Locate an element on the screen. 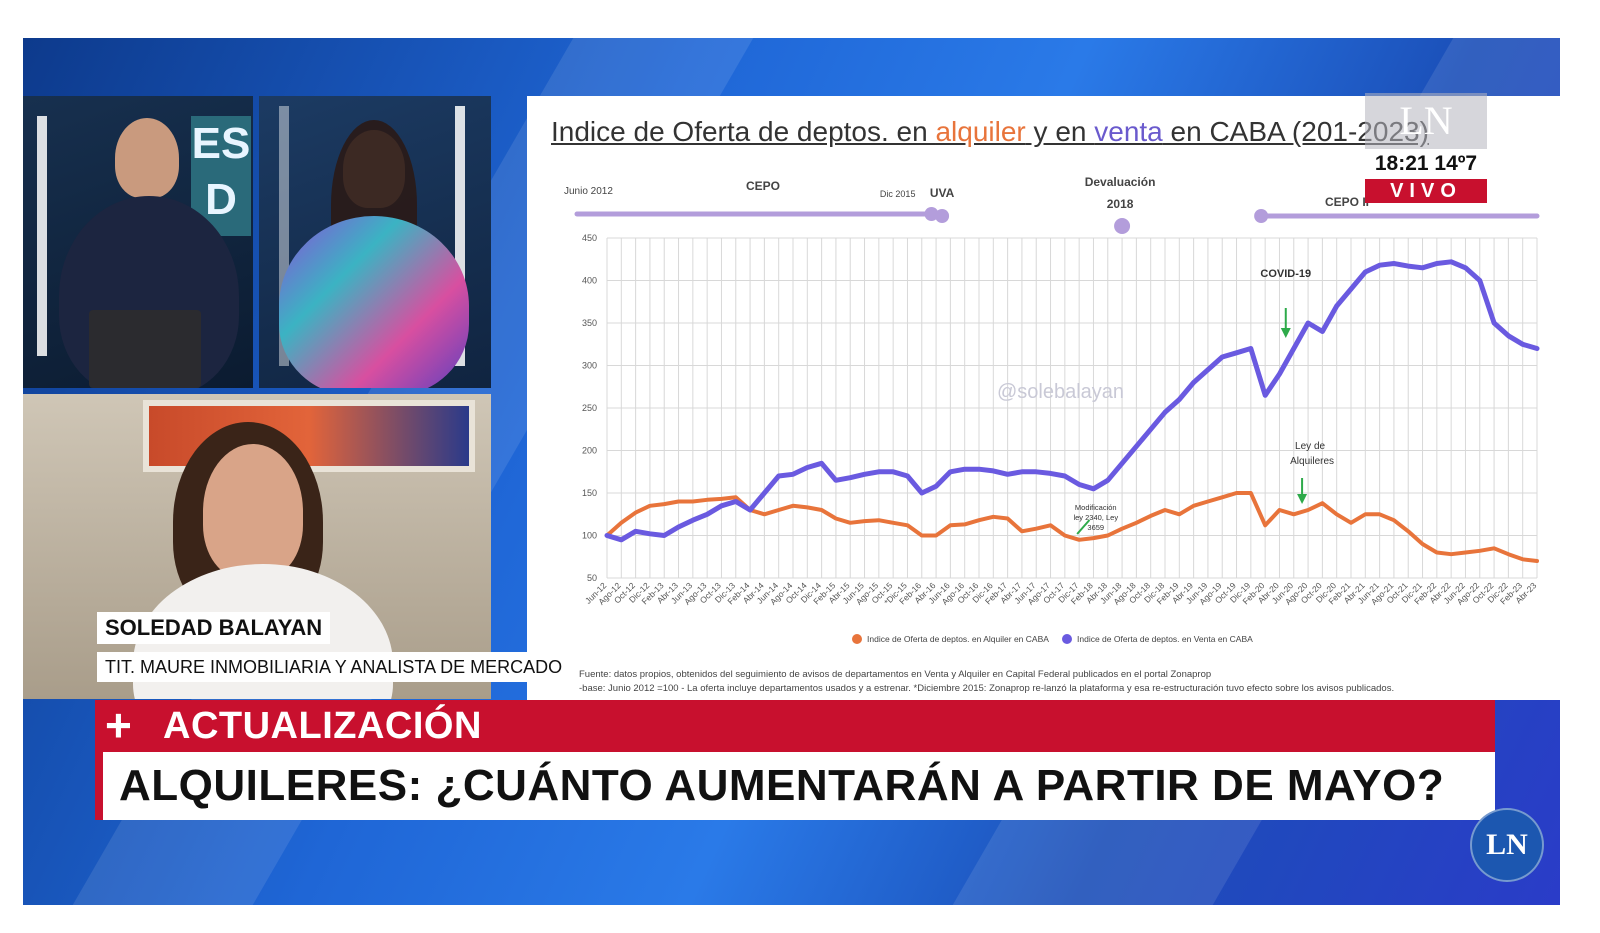 The image size is (1600, 933). title-part: y en is located at coordinates (1060, 131).